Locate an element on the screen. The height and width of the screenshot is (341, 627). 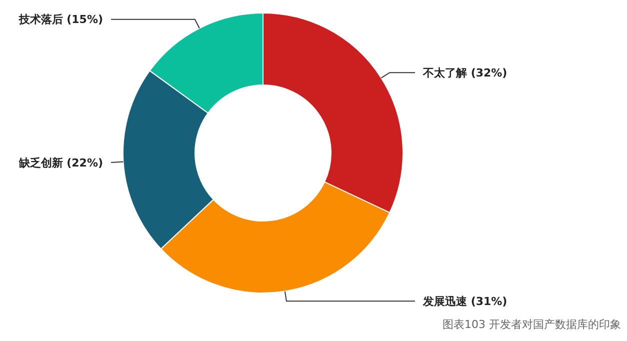
slice-label: 发展迅速 (31%) is located at coordinates (465, 301).